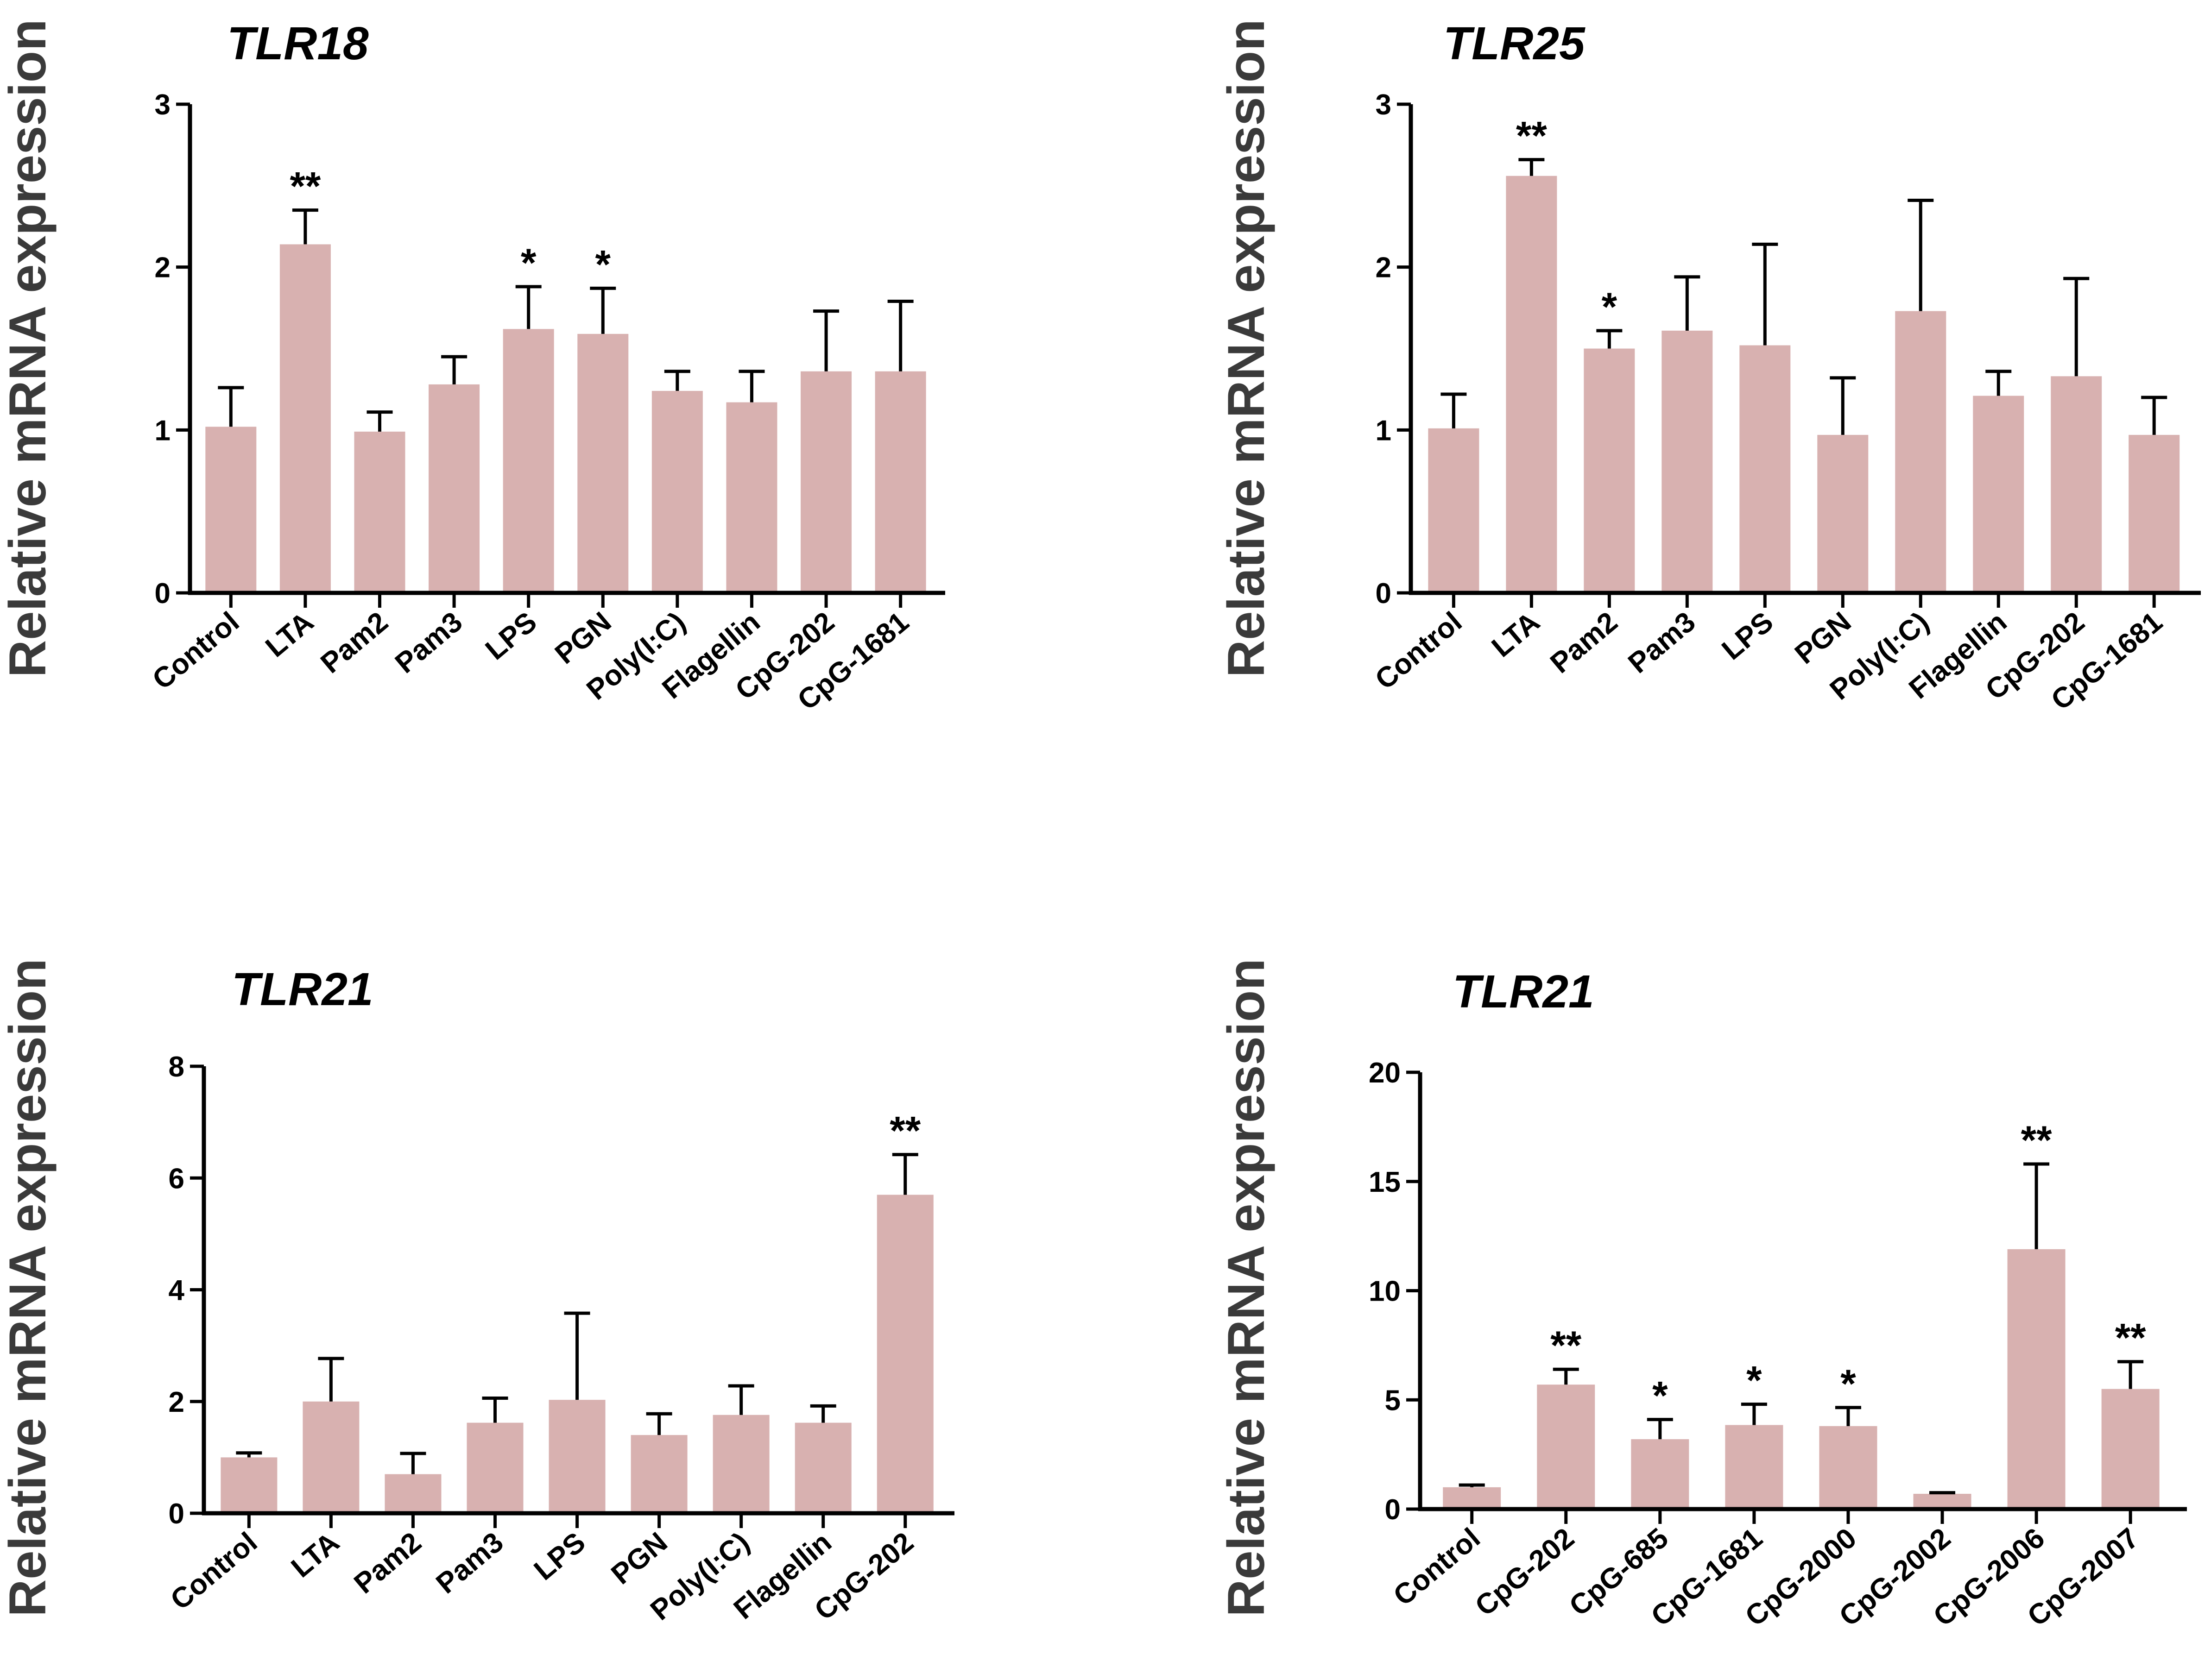  Describe the element at coordinates (176, 1179) in the screenshot. I see `y-tick-label: 6` at that location.